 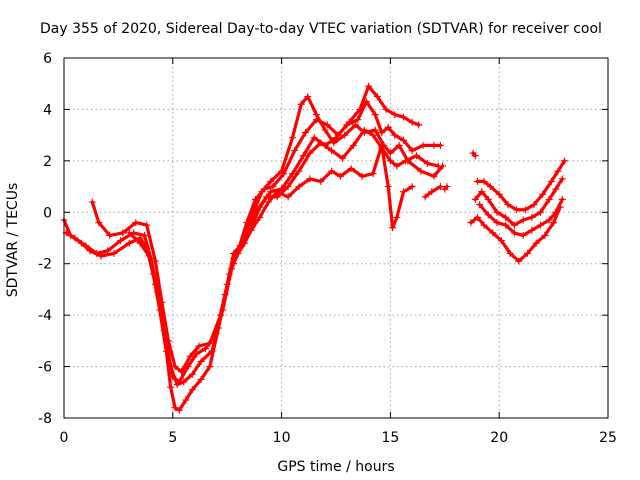 What do you see at coordinates (172, 438) in the screenshot?
I see `x-tick-label: 5` at bounding box center [172, 438].